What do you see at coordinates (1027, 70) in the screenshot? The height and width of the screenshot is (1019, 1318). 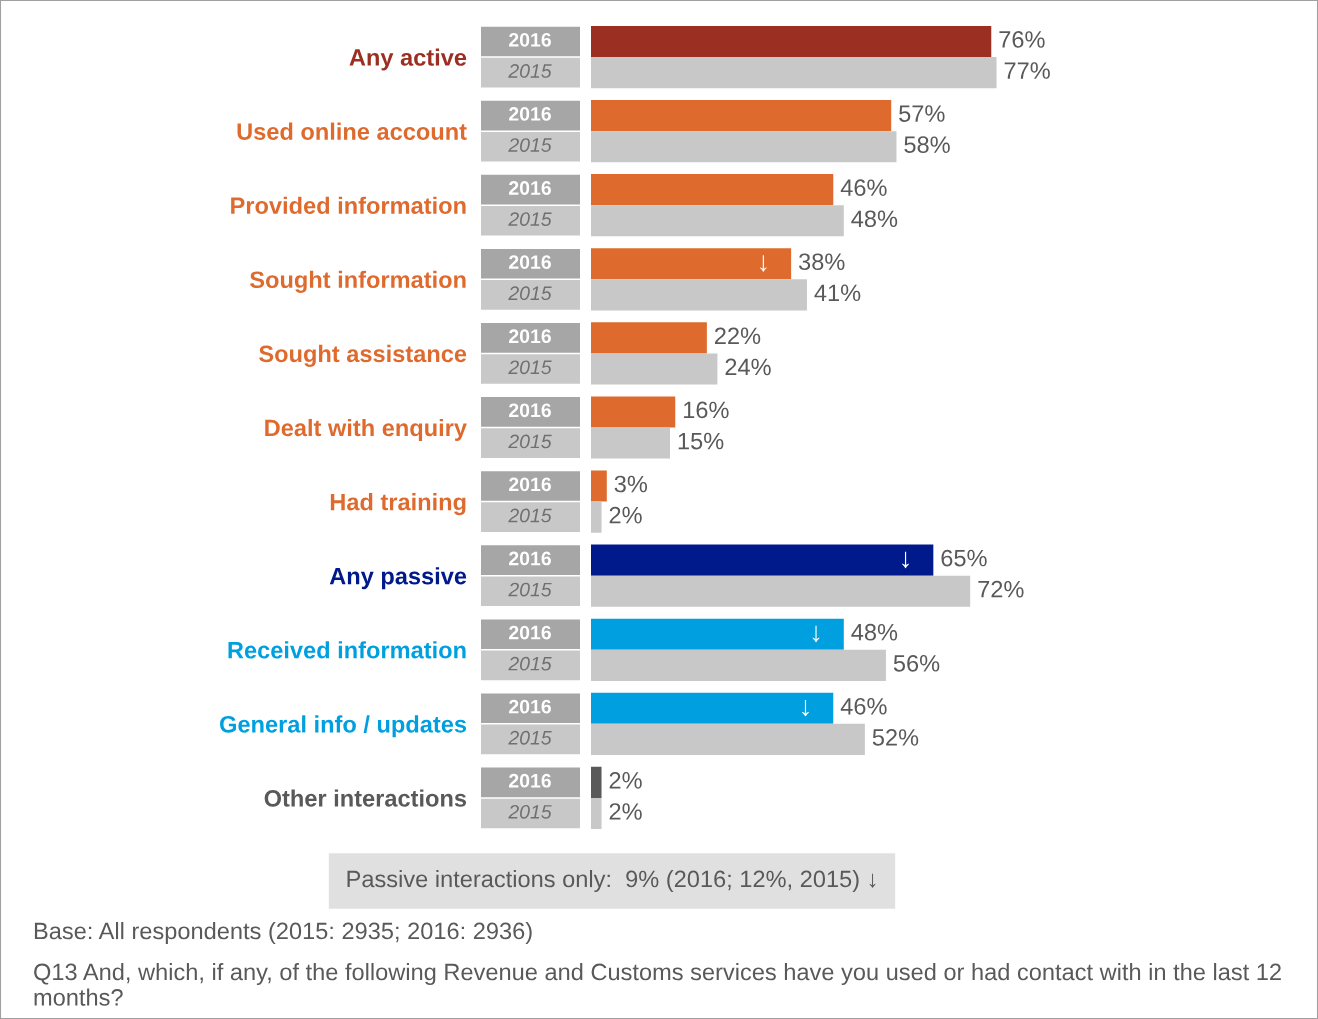 I see `data-label: 77%` at bounding box center [1027, 70].